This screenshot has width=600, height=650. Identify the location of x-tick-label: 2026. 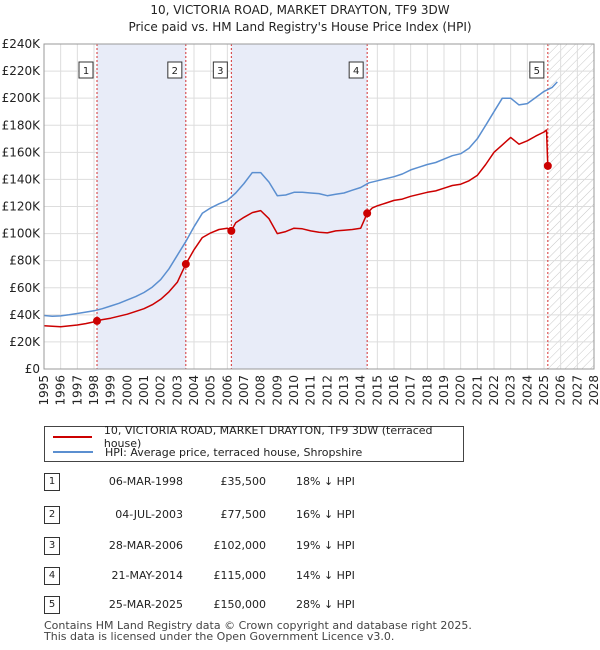
(561, 390).